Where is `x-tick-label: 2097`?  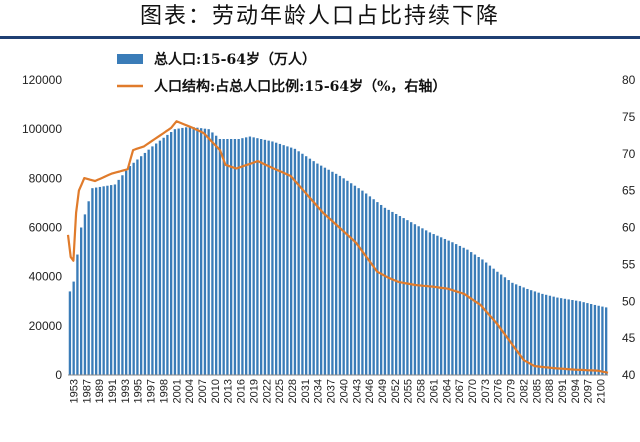 x-tick-label: 2097 is located at coordinates (589, 391).